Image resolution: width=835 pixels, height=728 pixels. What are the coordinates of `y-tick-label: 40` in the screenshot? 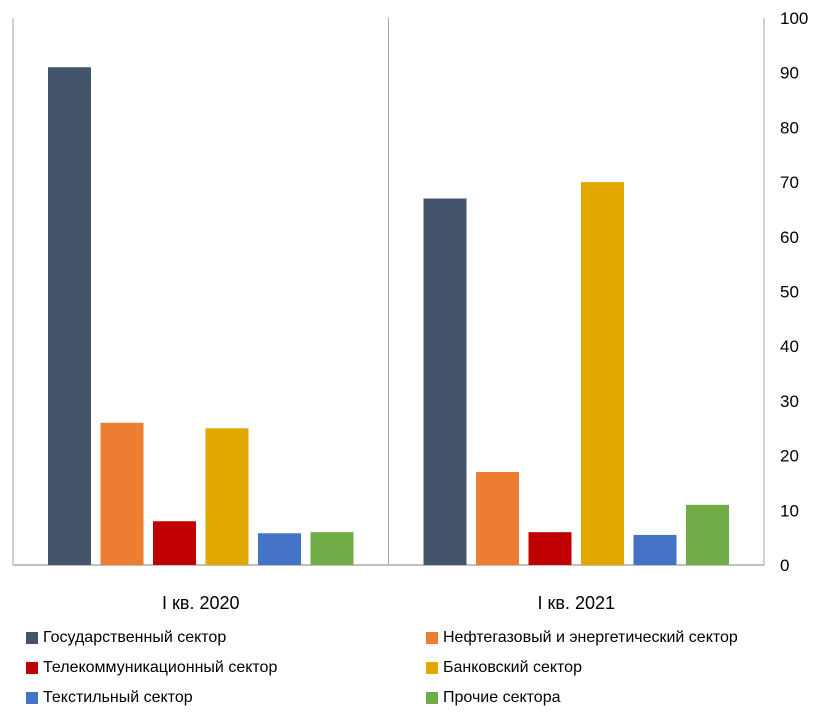 It's located at (789, 346).